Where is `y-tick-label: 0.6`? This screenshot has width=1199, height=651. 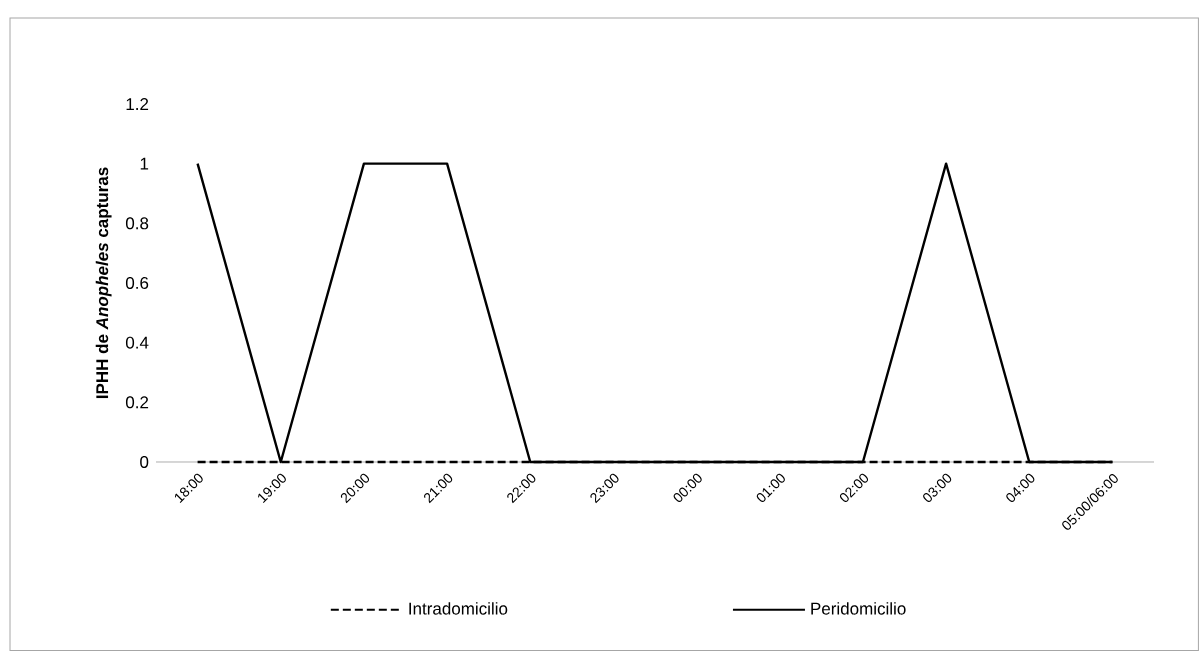
y-tick-label: 0.6 is located at coordinates (137, 282).